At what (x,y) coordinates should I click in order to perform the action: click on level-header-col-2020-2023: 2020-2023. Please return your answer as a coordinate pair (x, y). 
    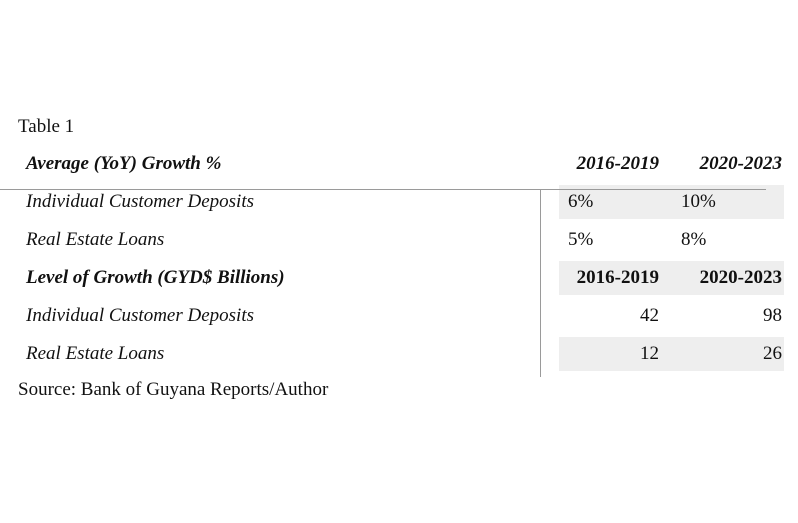
    Looking at the image, I should click on (740, 277).